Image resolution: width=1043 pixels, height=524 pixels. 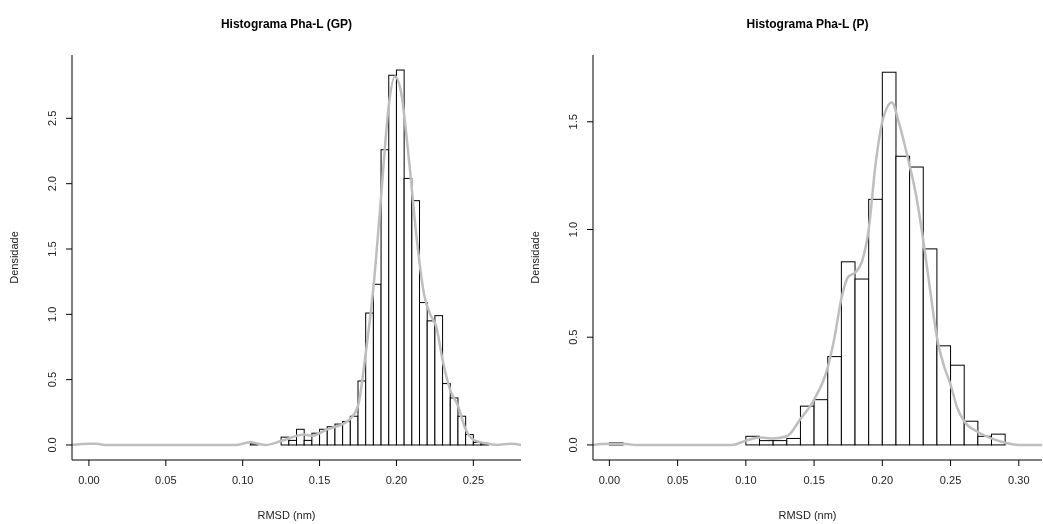 I want to click on chart-title: Histograma Pha-L (GP), so click(x=286, y=24).